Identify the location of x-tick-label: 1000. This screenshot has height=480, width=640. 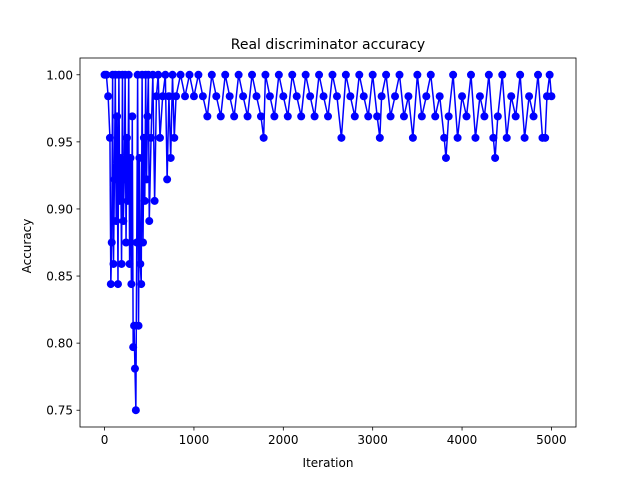
(194, 440).